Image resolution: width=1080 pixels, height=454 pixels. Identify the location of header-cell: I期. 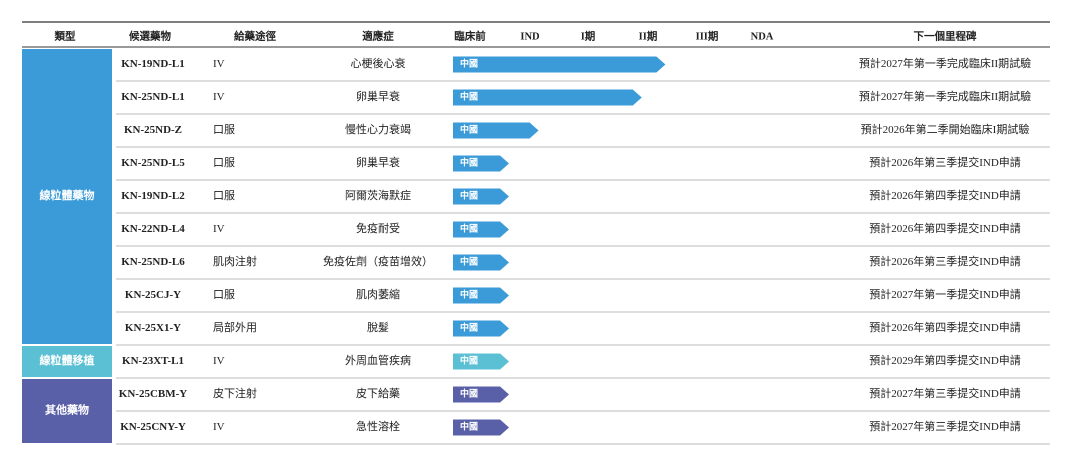
(588, 35).